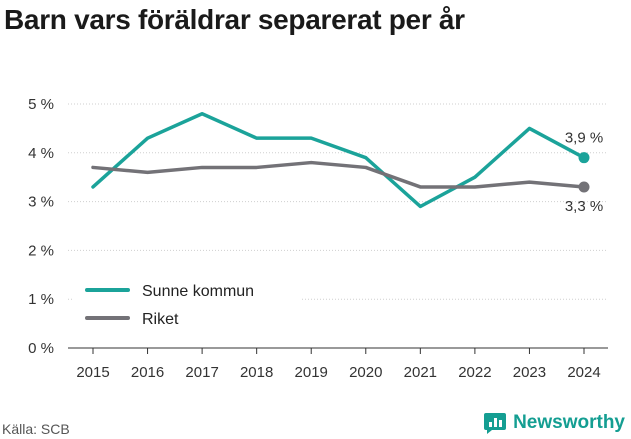 This screenshot has height=439, width=631. Describe the element at coordinates (474, 372) in the screenshot. I see `x-tick-label: 2022` at that location.